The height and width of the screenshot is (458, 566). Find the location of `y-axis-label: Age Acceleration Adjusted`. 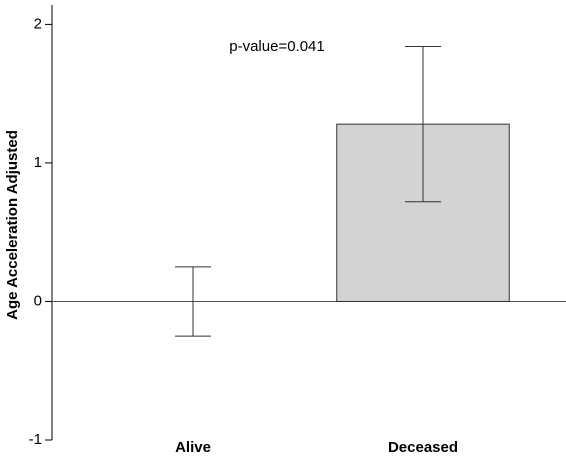

y-axis-label: Age Acceleration Adjusted is located at coordinates (12, 225).